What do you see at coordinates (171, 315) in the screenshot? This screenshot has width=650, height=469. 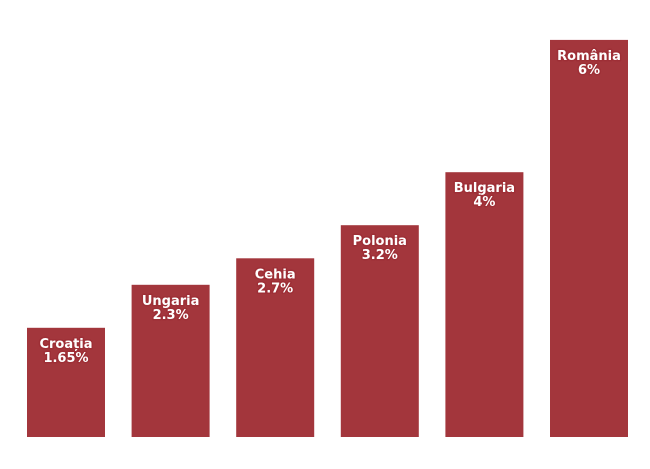 I see `bar-value-label: 2.3%` at bounding box center [171, 315].